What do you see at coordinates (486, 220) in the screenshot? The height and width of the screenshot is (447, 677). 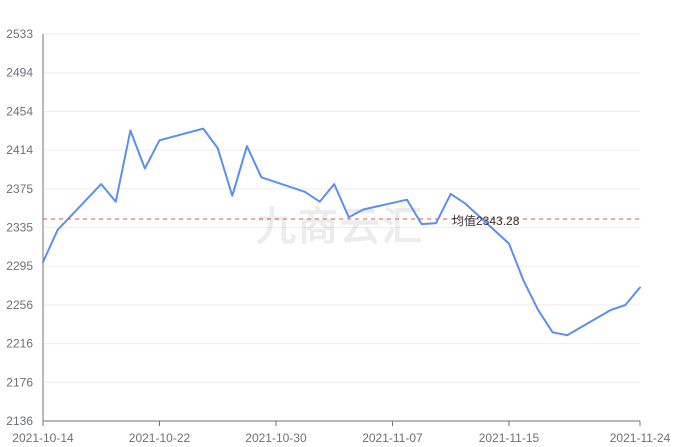 I see `average-label: 均值2343.28` at bounding box center [486, 220].